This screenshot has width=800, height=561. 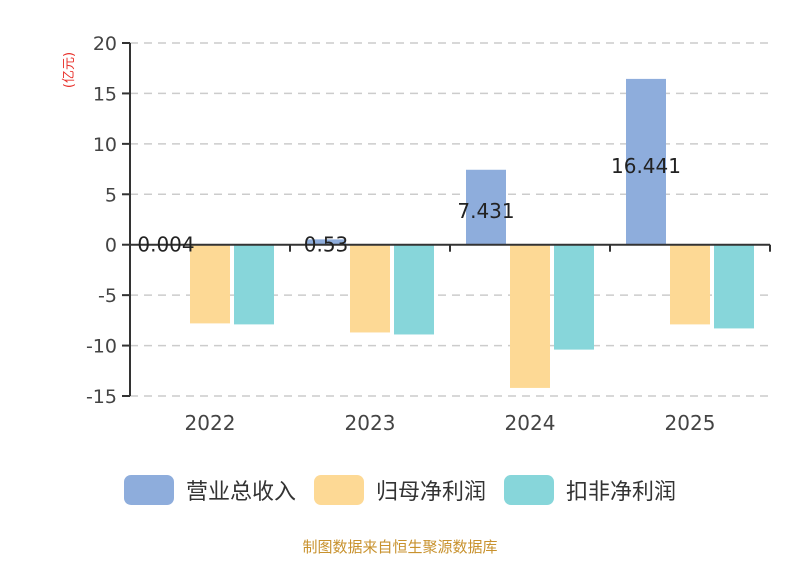 I want to click on legend-label: 归母净利润, so click(x=430, y=492).